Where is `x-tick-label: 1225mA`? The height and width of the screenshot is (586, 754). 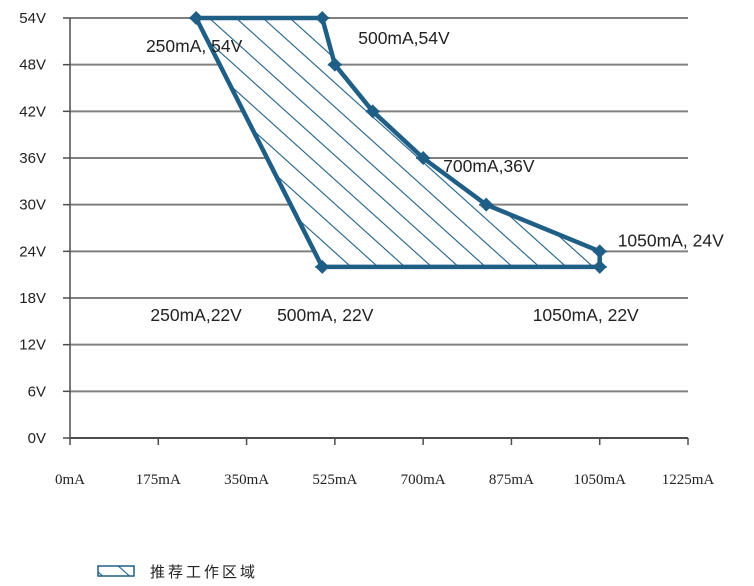
x-tick-label: 1225mA is located at coordinates (688, 480).